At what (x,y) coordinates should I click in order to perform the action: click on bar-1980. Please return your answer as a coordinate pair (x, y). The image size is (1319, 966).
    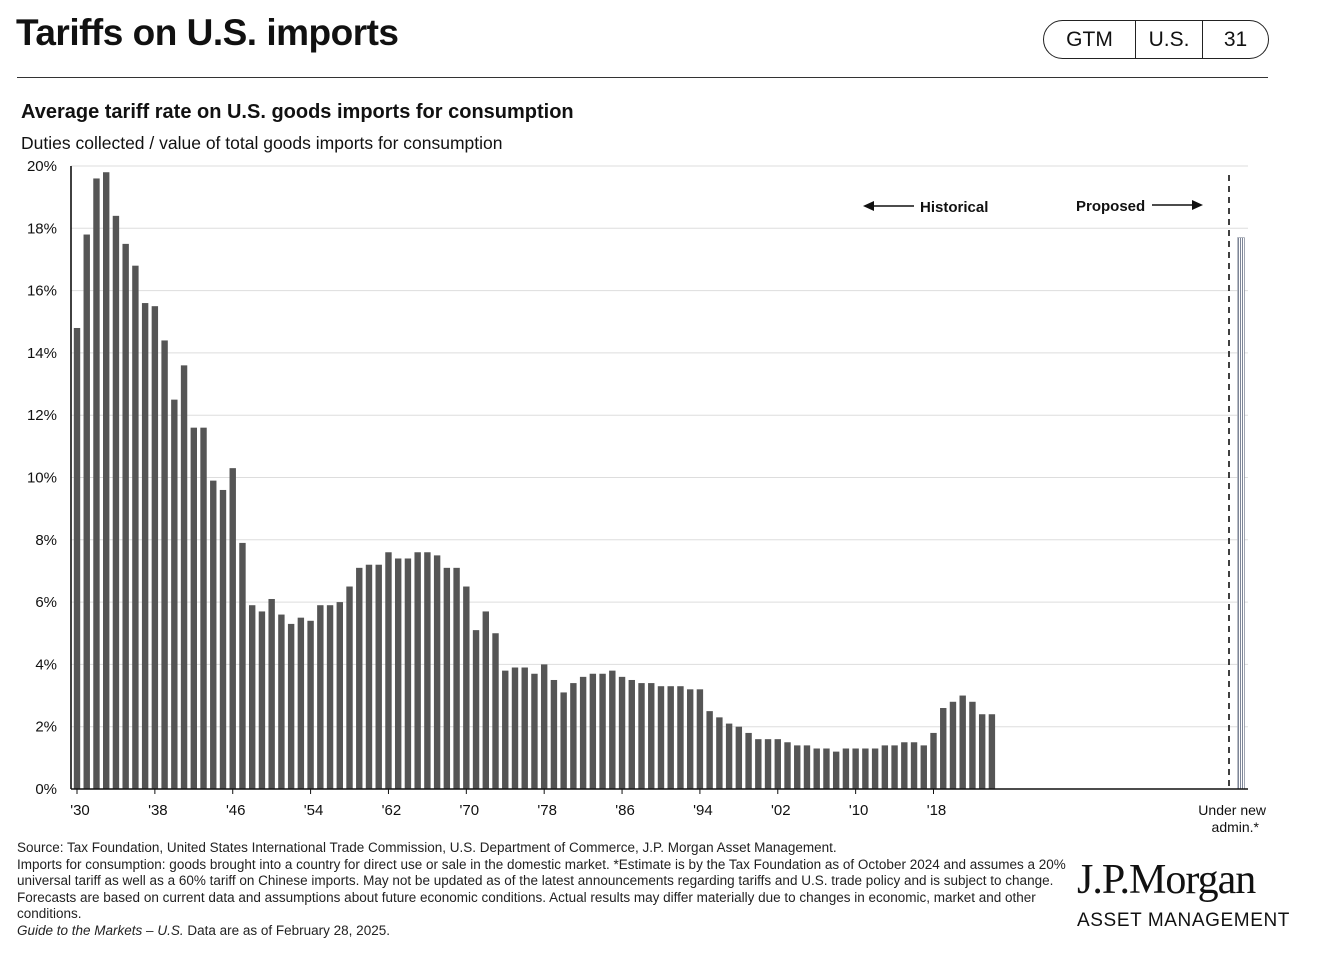
    Looking at the image, I should click on (563, 740).